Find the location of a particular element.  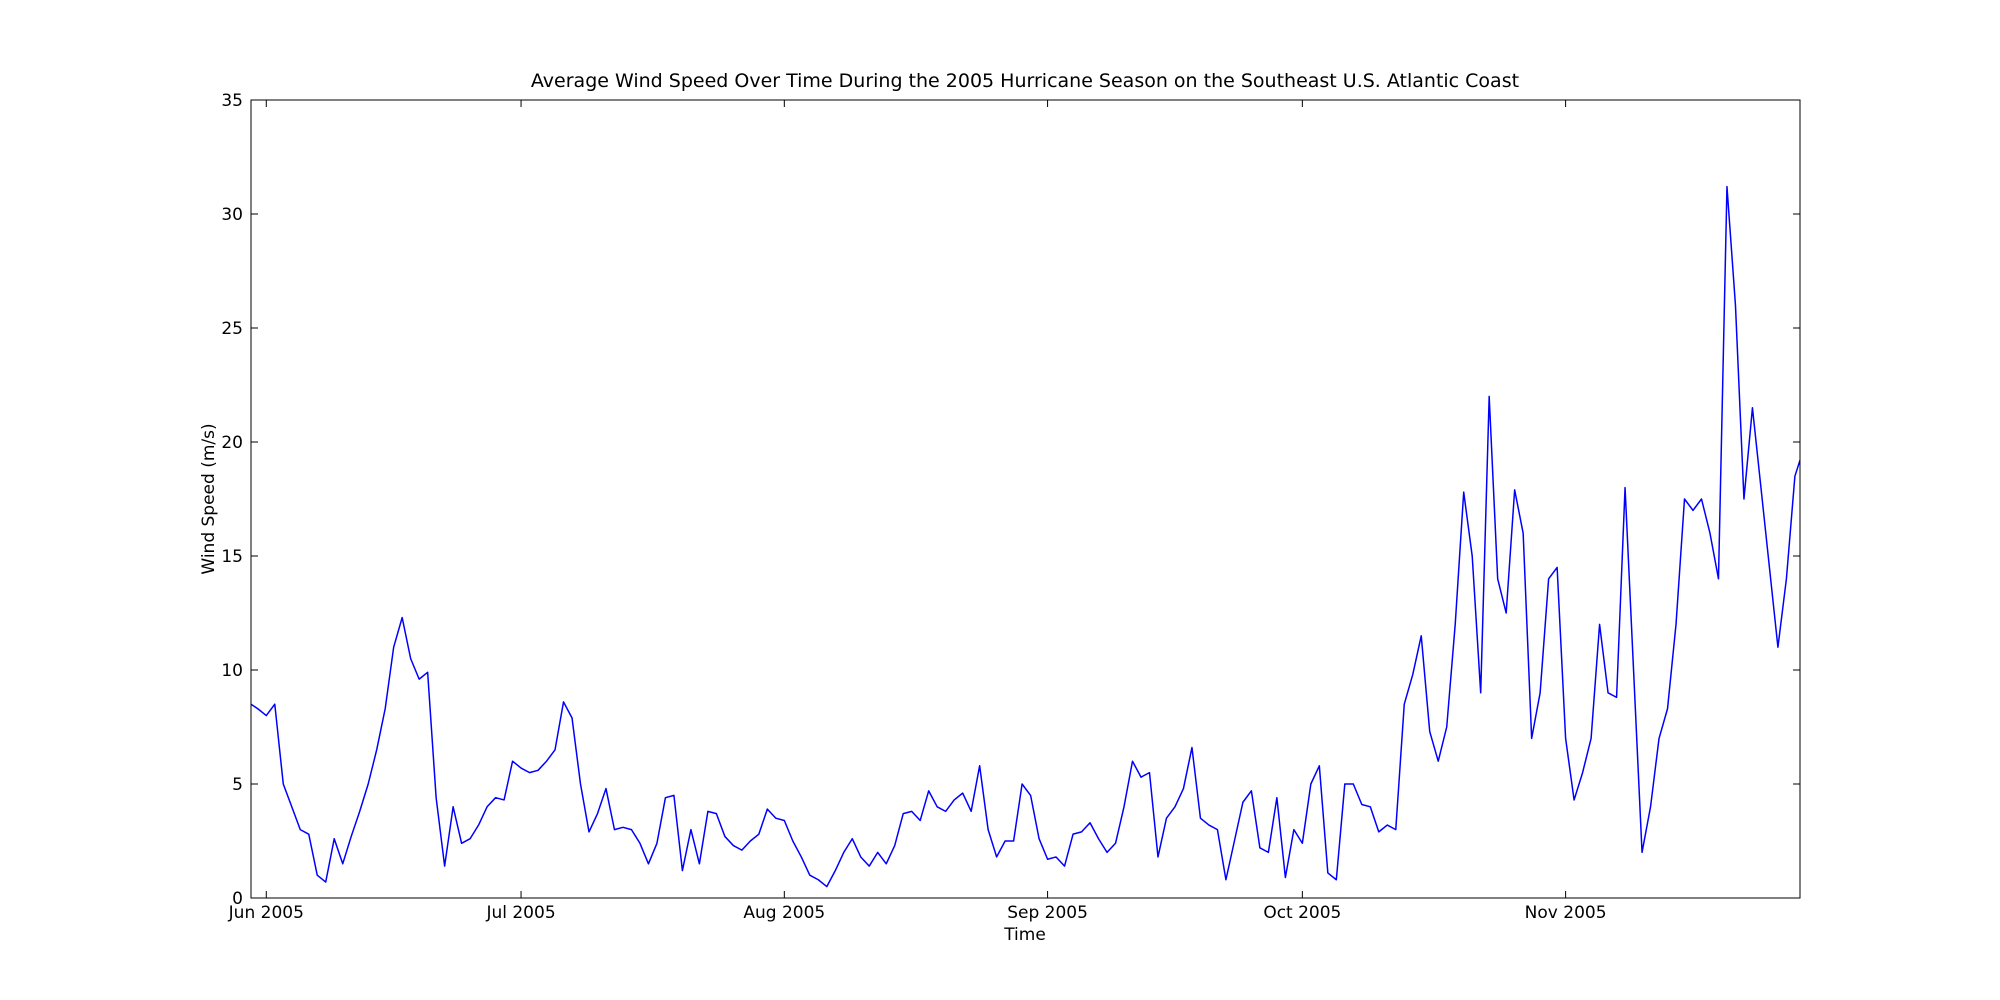

y-tick-label: 30 is located at coordinates (232, 215).